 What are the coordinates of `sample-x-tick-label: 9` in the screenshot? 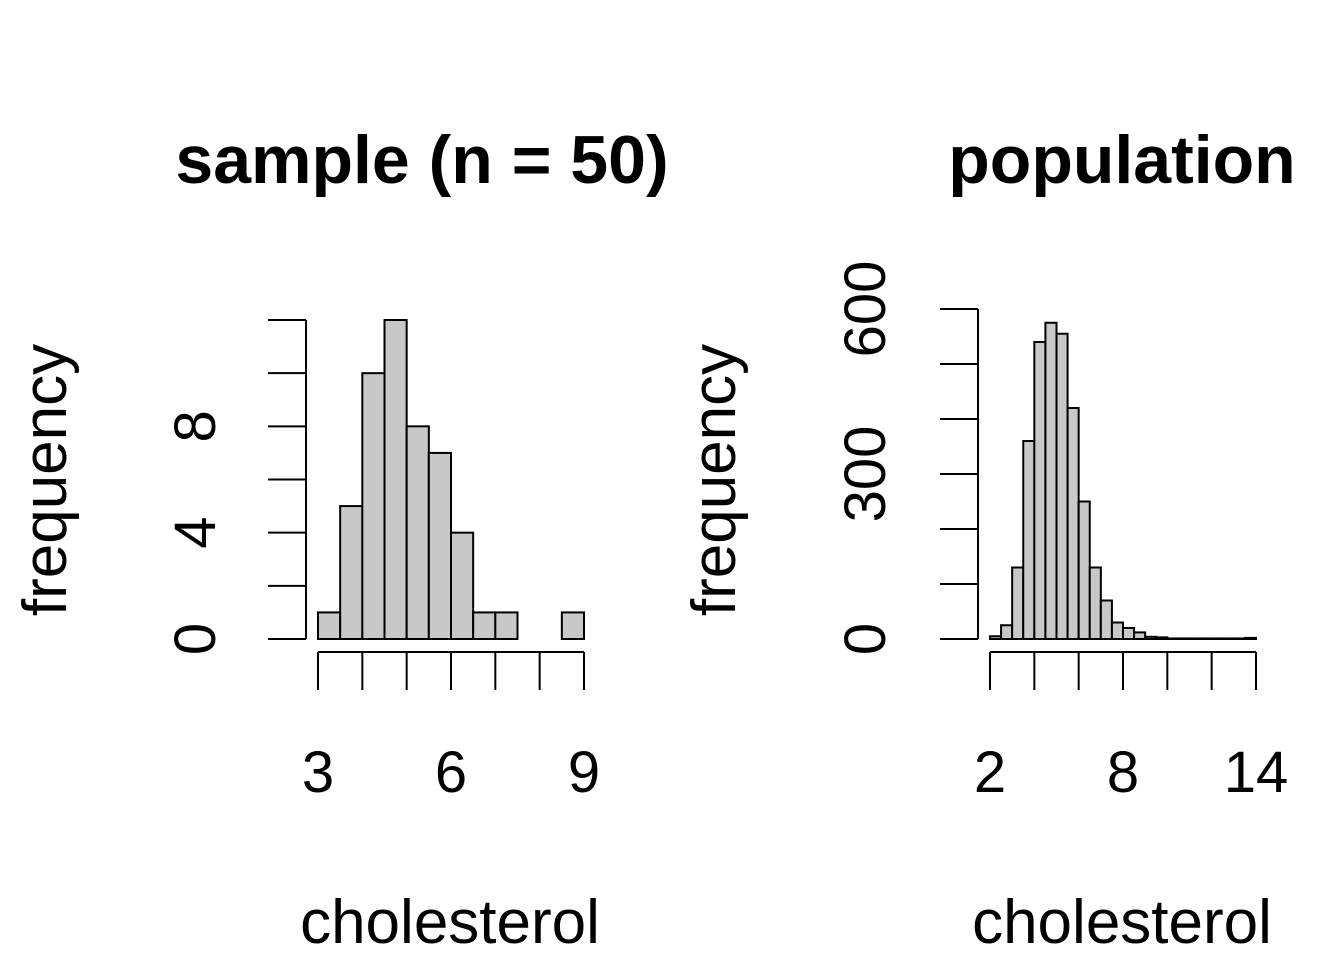 It's located at (584, 772).